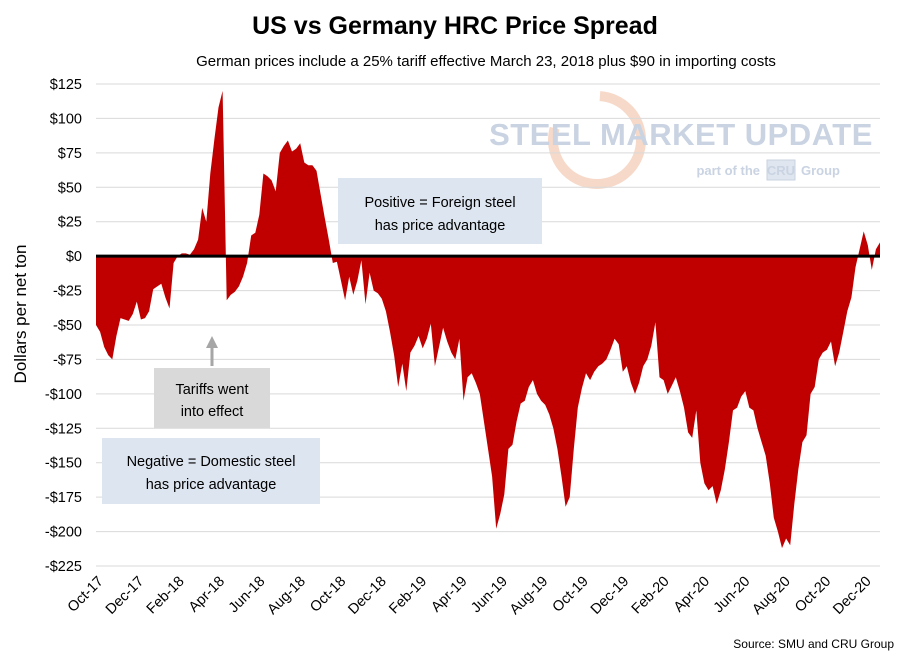  What do you see at coordinates (212, 412) in the screenshot?
I see `callout-tariffs-line-2: into effect` at bounding box center [212, 412].